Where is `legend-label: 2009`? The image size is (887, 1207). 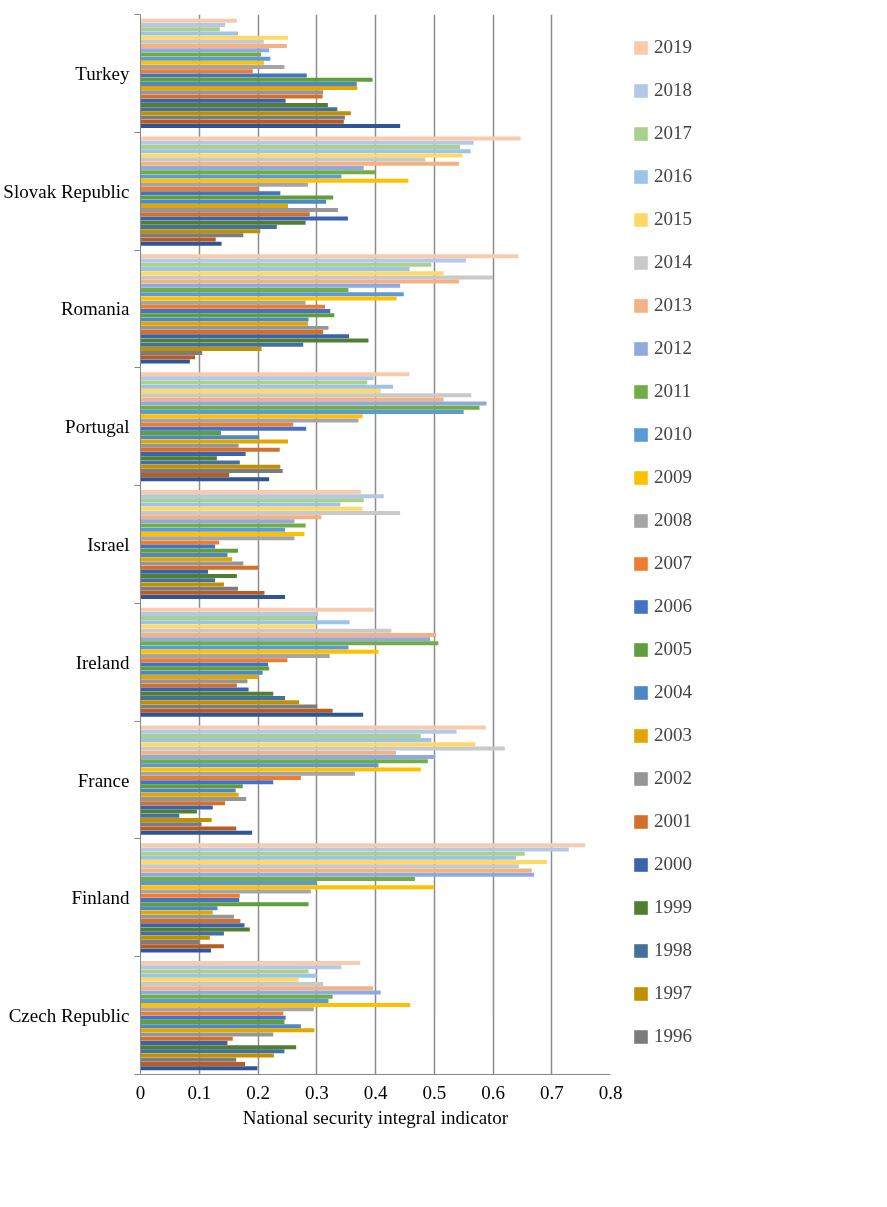
legend-label: 2009 is located at coordinates (673, 477).